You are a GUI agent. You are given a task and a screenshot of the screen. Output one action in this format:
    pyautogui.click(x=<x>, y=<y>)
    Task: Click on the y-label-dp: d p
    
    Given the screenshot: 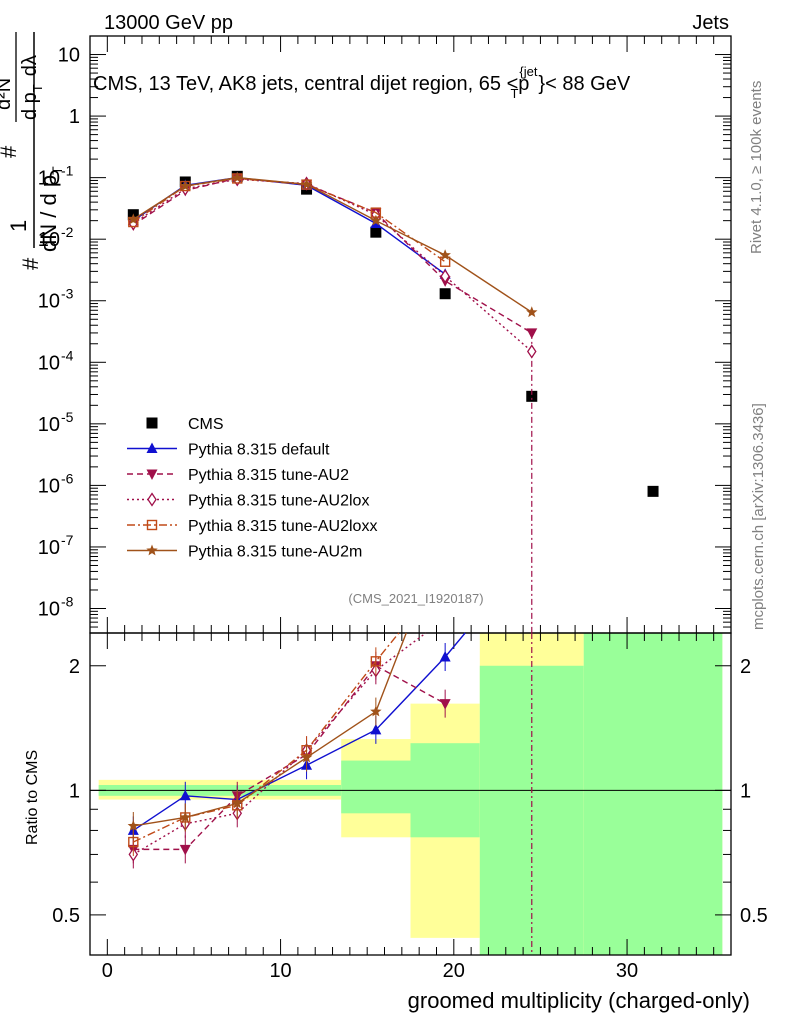 What is the action you would take?
    pyautogui.click(x=48, y=190)
    